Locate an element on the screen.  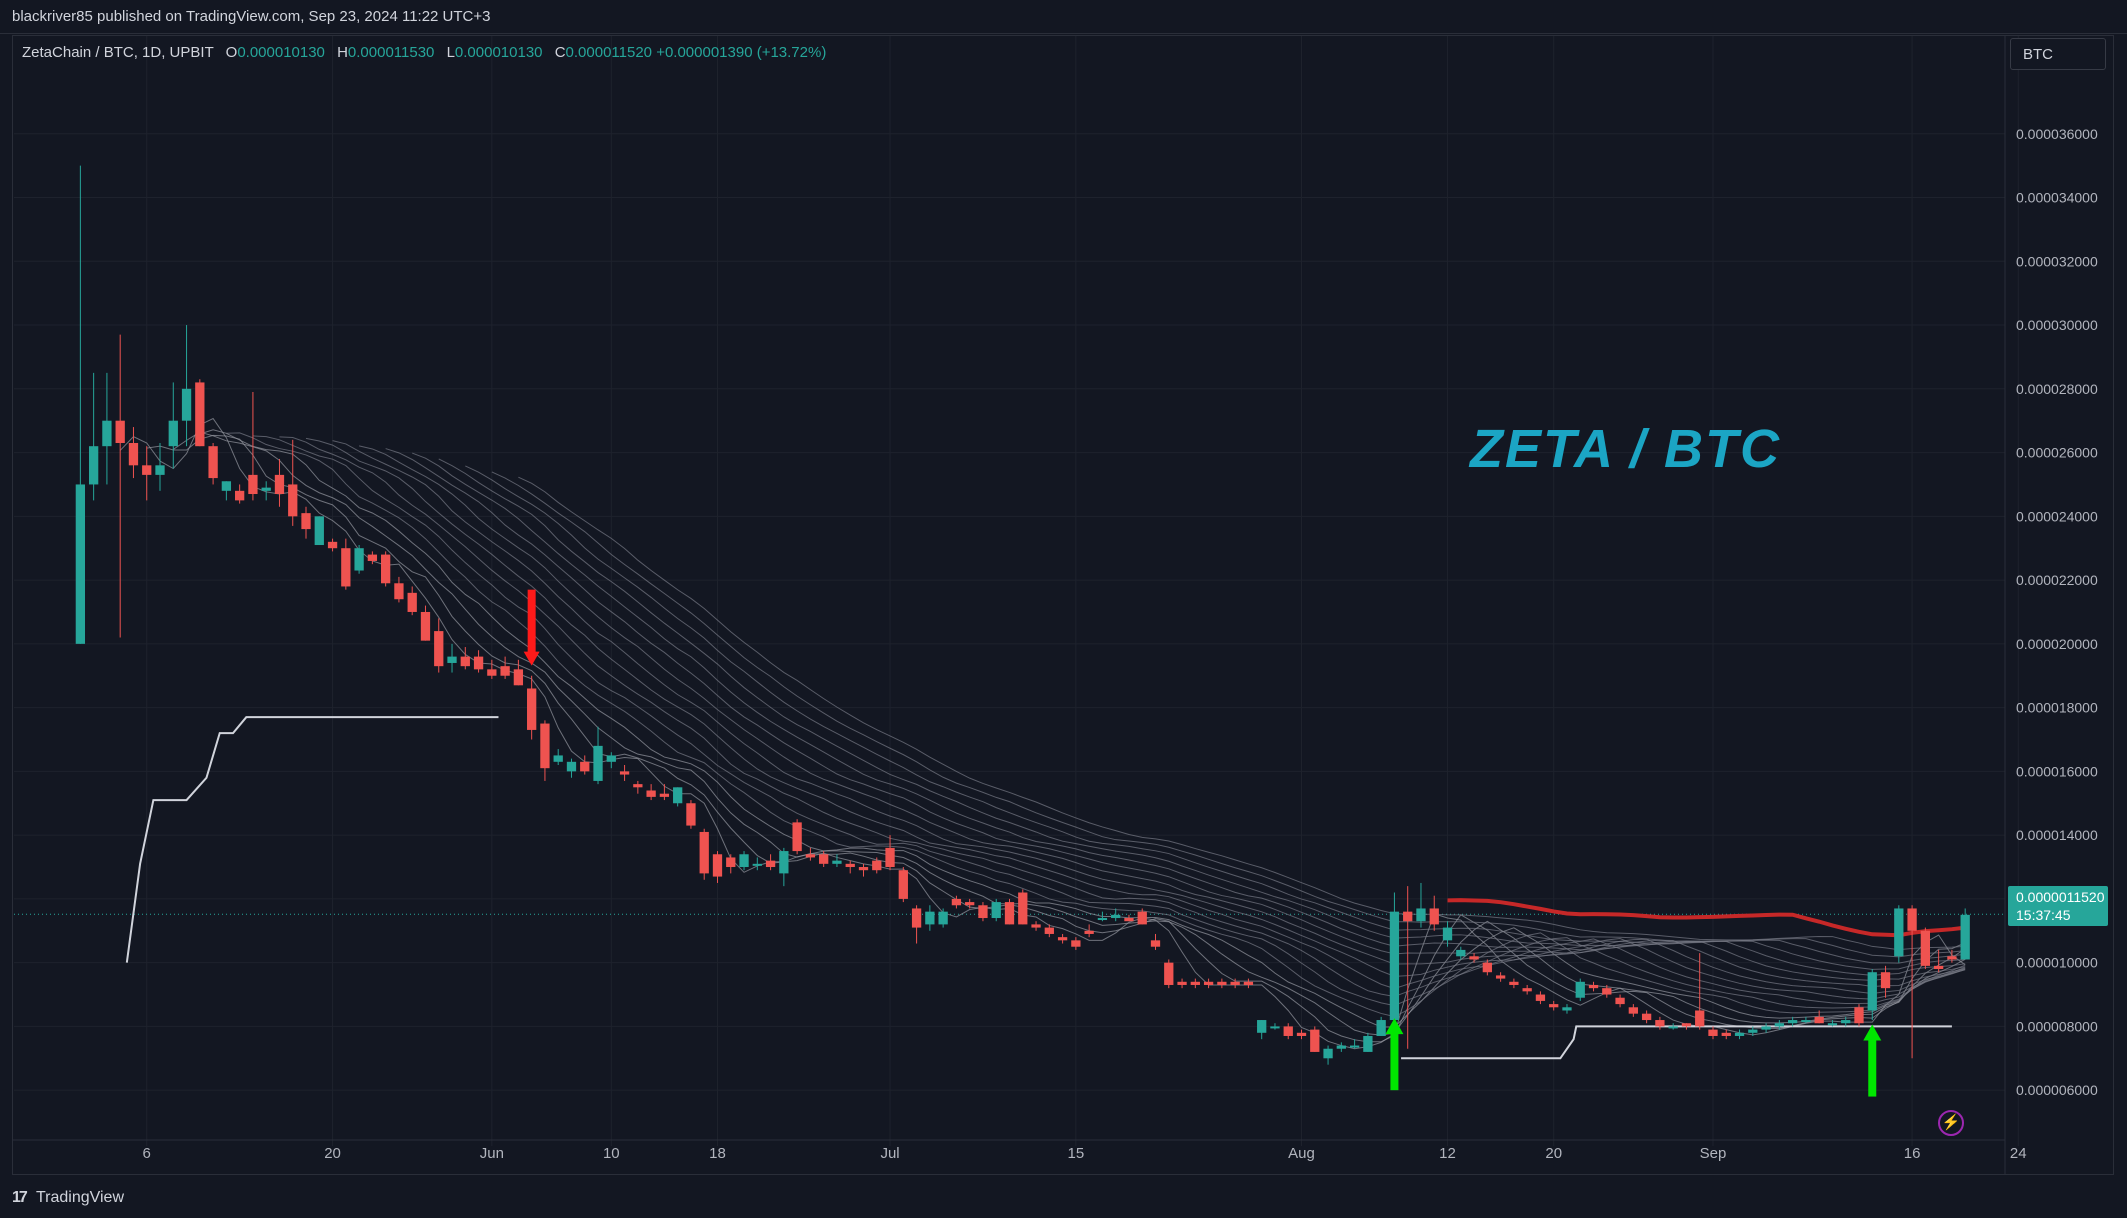
y-tick-label: 0.000036000 is located at coordinates (2057, 134).